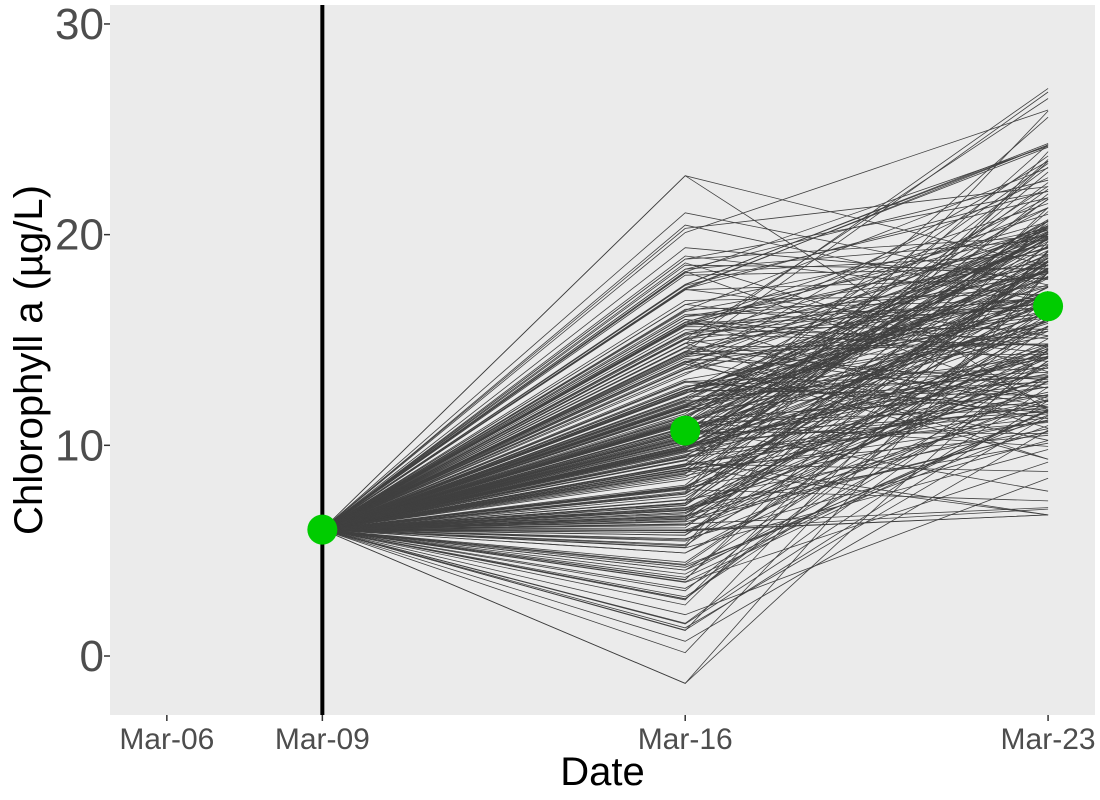 This screenshot has width=1100, height=800. What do you see at coordinates (607, 735) in the screenshot?
I see `x-axis: Mar-06 Mar-09 Mar-16 Mar-23` at bounding box center [607, 735].